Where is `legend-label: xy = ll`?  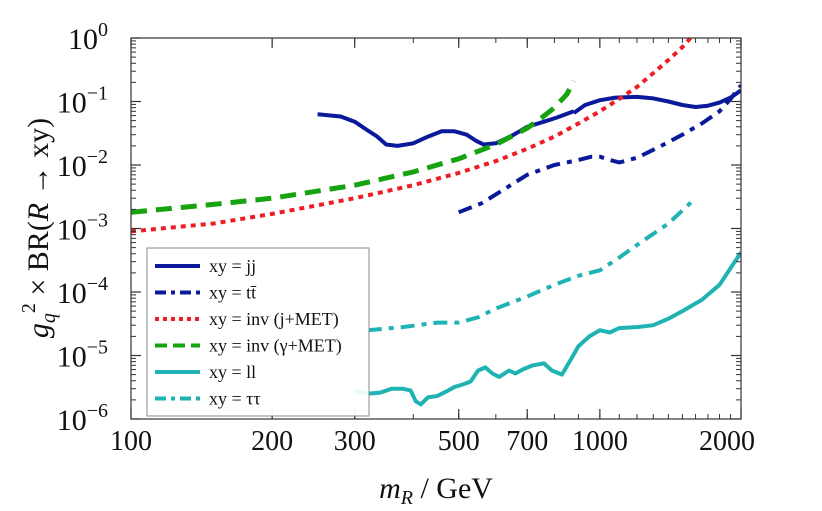
legend-label: xy = ll is located at coordinates (232, 372).